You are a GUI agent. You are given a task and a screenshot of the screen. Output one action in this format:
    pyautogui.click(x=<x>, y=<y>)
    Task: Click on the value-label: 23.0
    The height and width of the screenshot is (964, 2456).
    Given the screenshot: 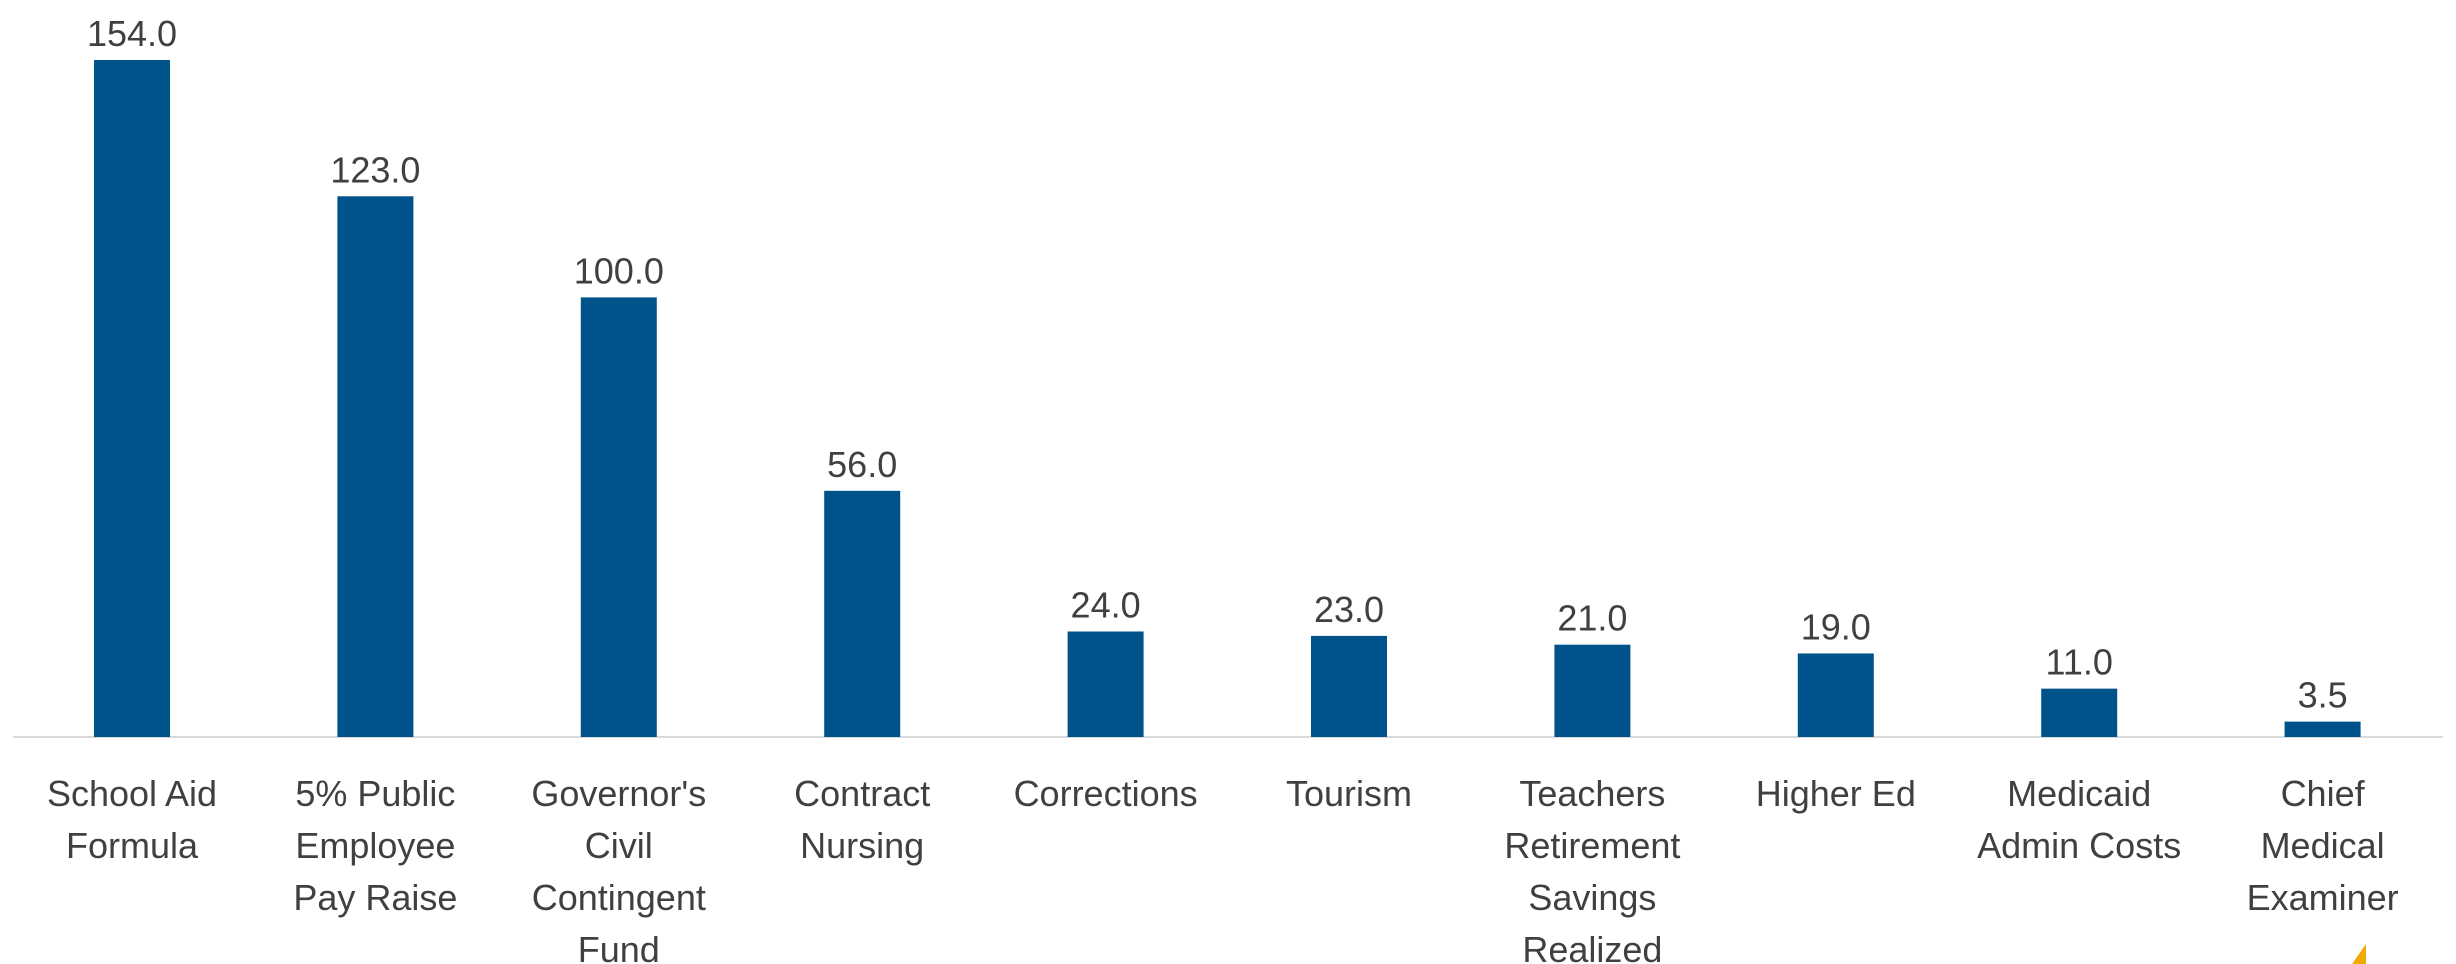 What is the action you would take?
    pyautogui.click(x=1349, y=609)
    